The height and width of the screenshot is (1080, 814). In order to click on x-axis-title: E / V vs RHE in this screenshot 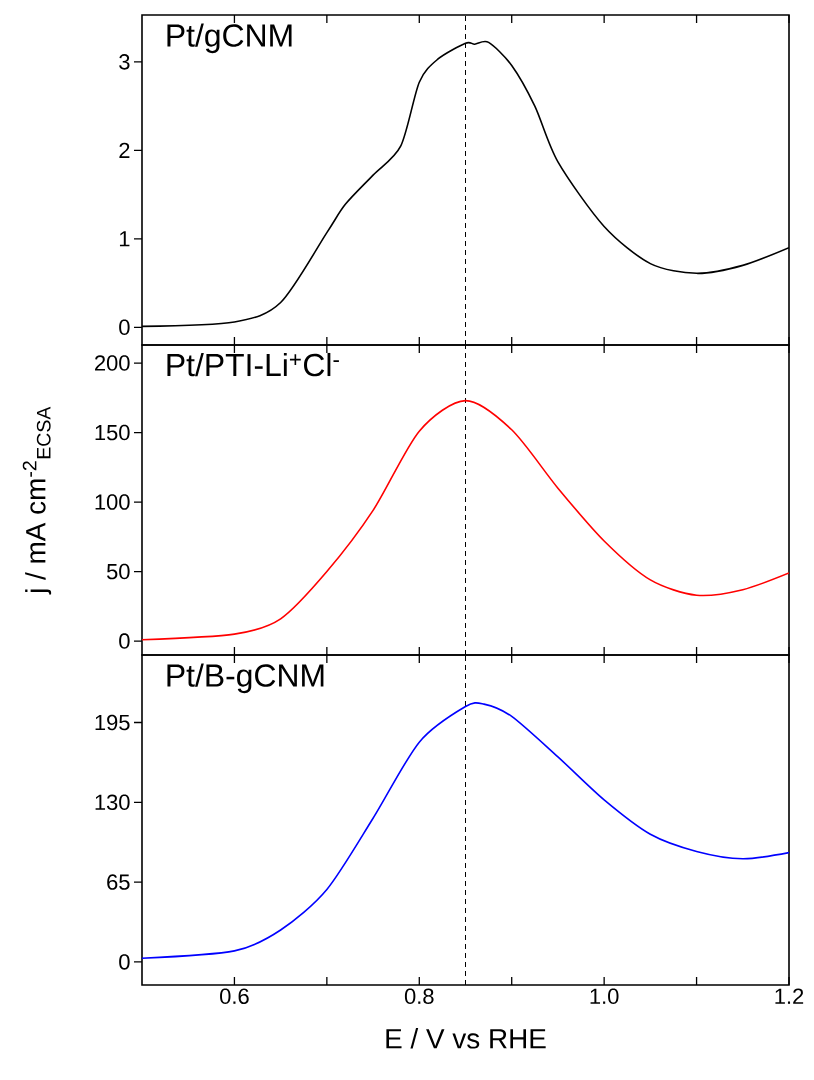, I will do `click(466, 1038)`.